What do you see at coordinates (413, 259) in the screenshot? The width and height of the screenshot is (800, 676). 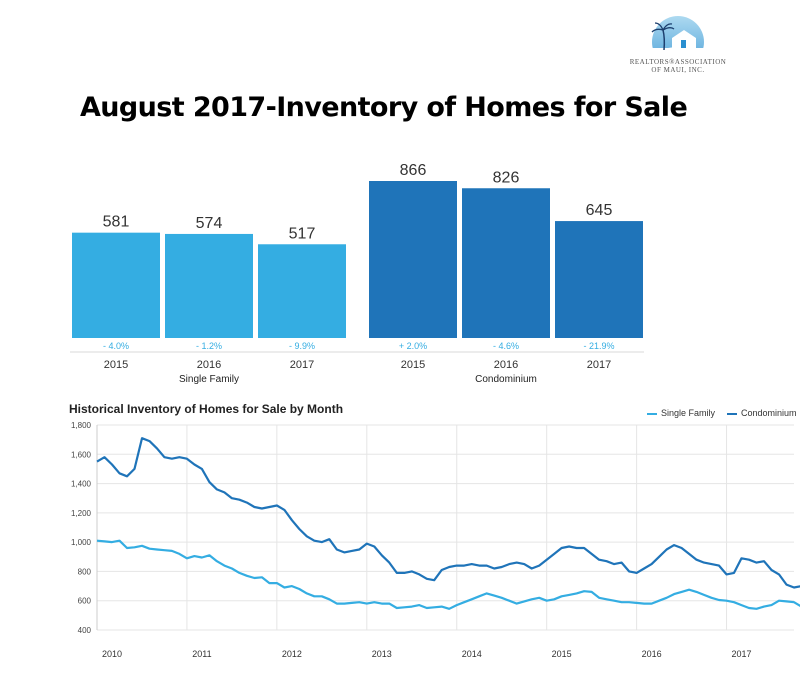 I see `bar-condominium-2015` at bounding box center [413, 259].